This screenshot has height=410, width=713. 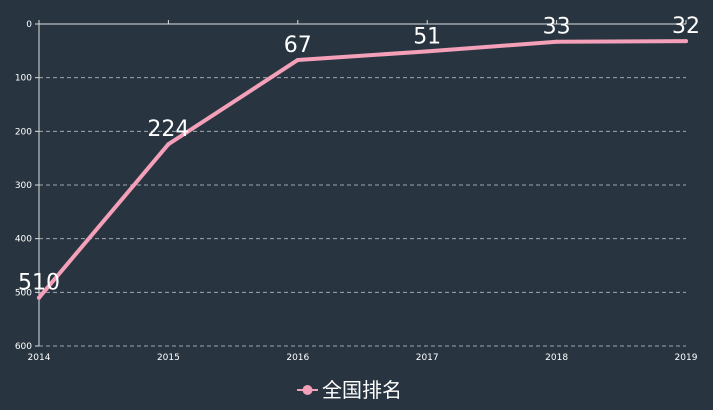 I want to click on y-tick-labels: 0 100 200 300 400 500 600, so click(x=27, y=186).